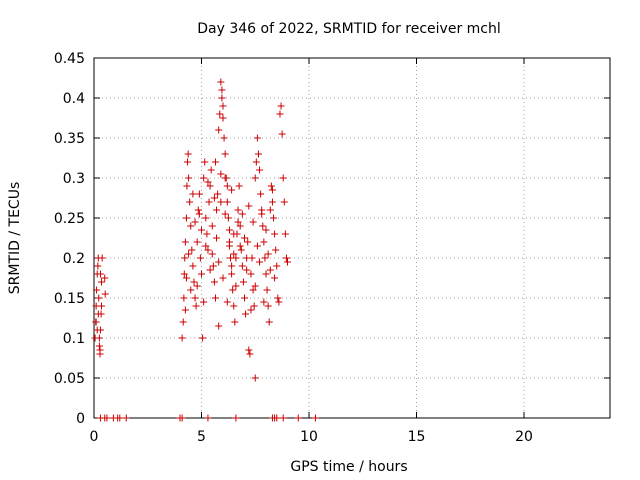 This screenshot has width=640, height=480. What do you see at coordinates (69, 299) in the screenshot?
I see `y-tick-label: 0.15` at bounding box center [69, 299].